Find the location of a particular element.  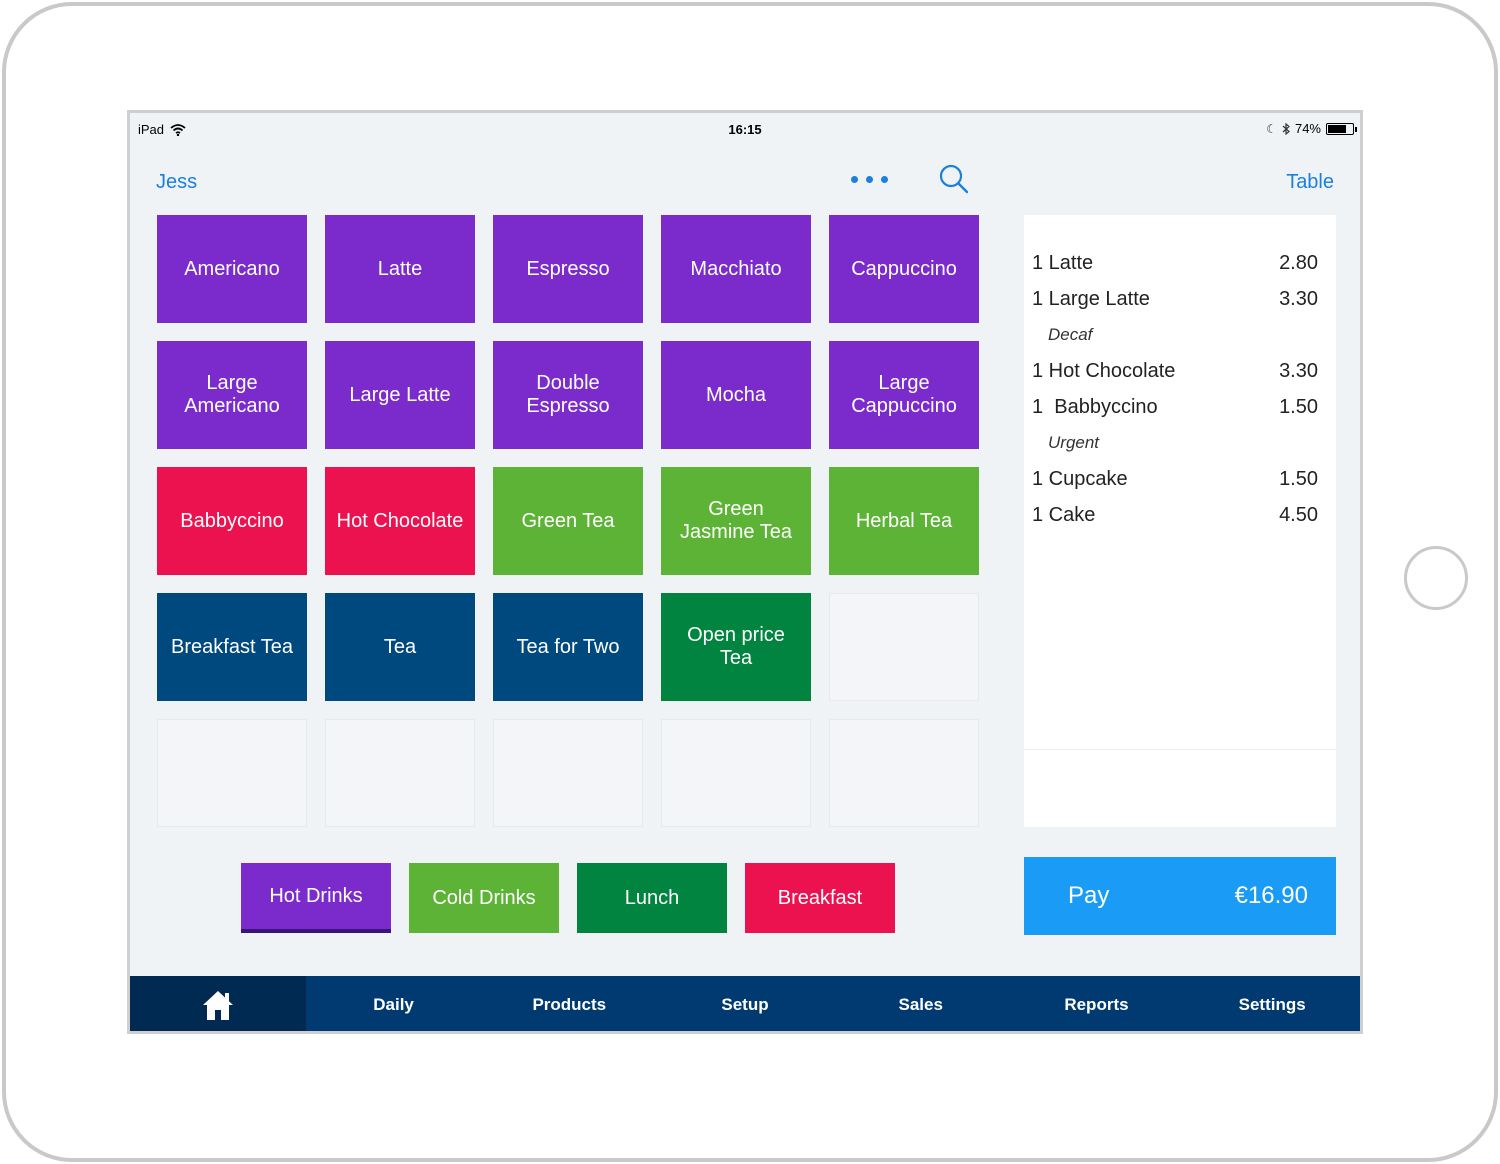

order-line: 1 Cake 4.50 is located at coordinates (1175, 515).